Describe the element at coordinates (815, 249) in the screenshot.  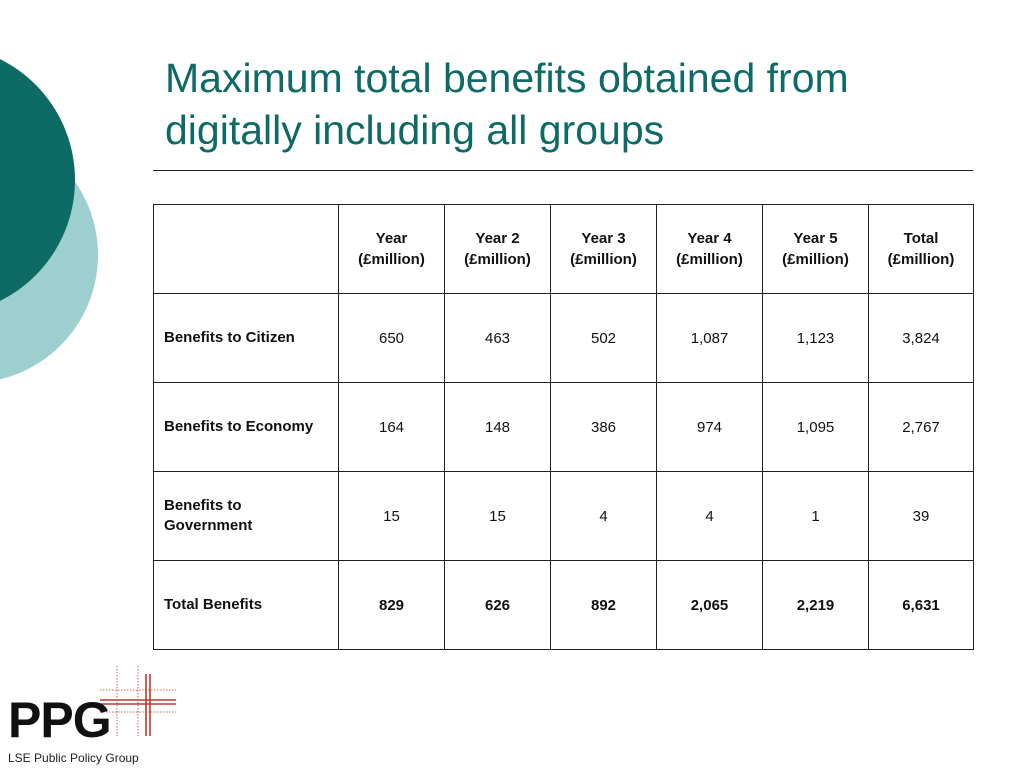
I see `header-year-5: Year 5 (£million)` at that location.